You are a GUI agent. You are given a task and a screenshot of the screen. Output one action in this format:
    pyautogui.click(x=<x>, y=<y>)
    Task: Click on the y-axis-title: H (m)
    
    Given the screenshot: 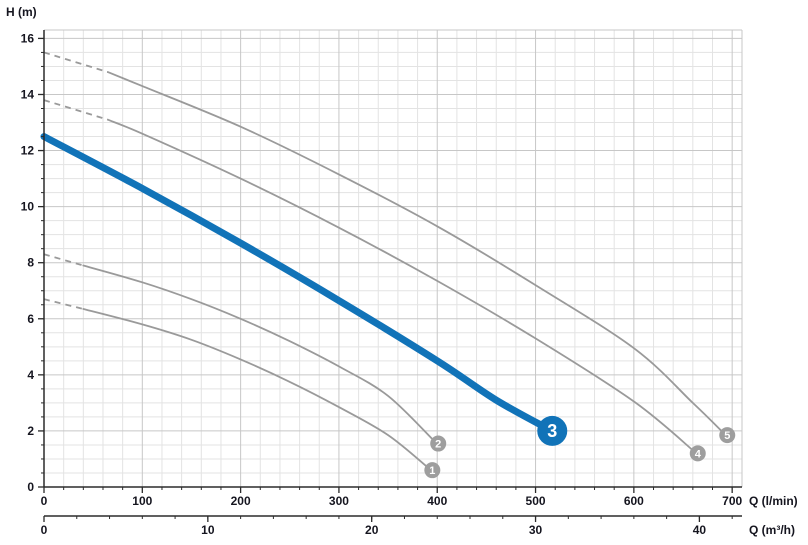 What is the action you would take?
    pyautogui.click(x=21, y=12)
    